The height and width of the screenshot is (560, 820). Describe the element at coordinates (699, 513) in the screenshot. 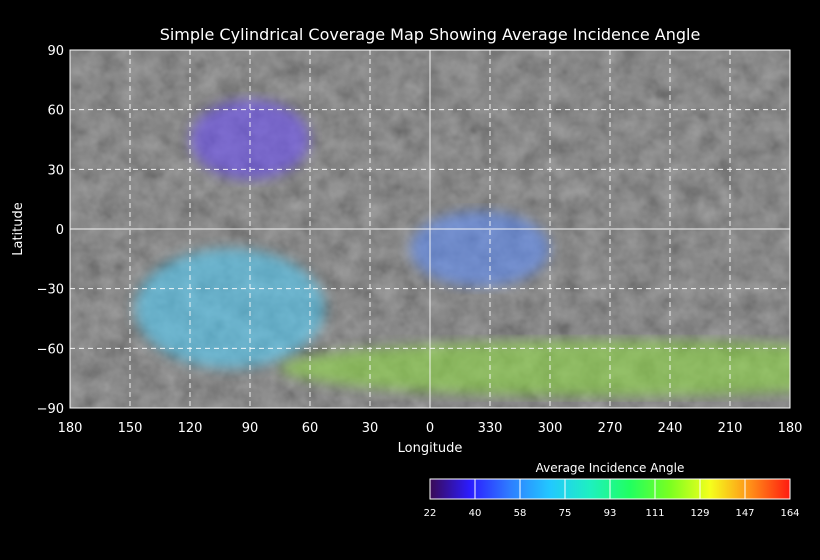

I see `colorbar-tick-label: 129` at that location.